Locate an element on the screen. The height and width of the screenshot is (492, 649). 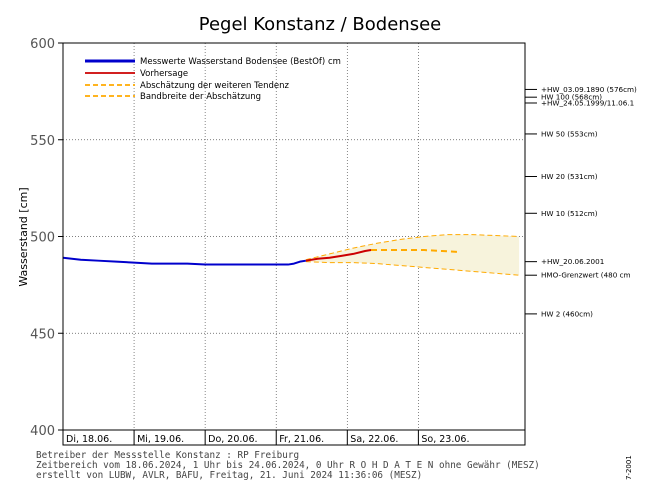
band-upper-line is located at coordinates (412, 247).